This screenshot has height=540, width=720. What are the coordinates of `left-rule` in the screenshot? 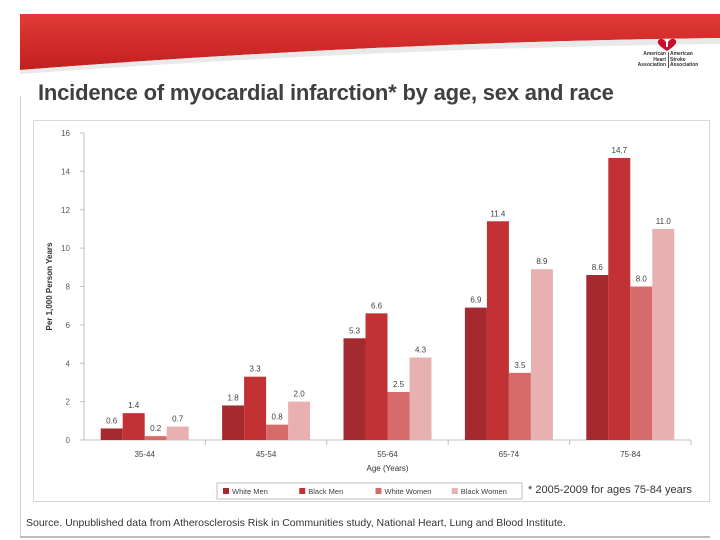 It's located at (20, 316).